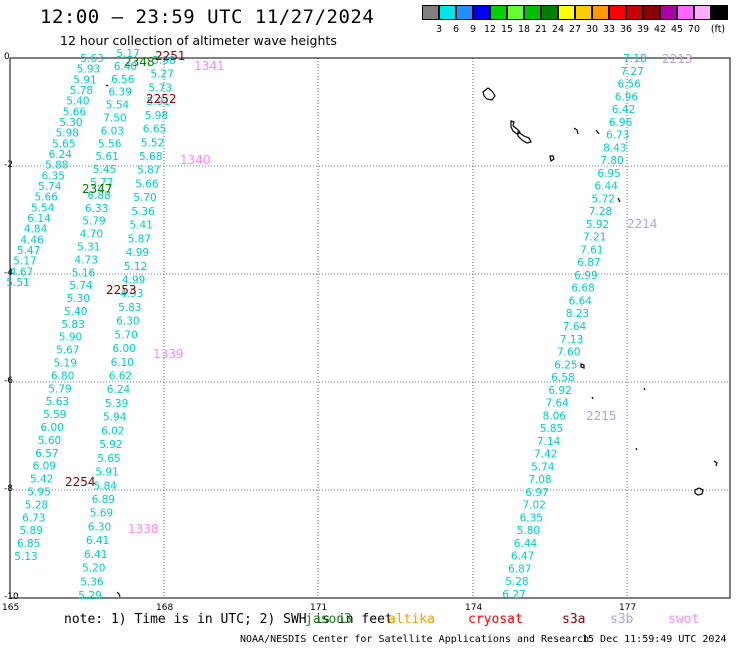  What do you see at coordinates (91, 235) in the screenshot?
I see `wave-height-value: 4.70` at bounding box center [91, 235].